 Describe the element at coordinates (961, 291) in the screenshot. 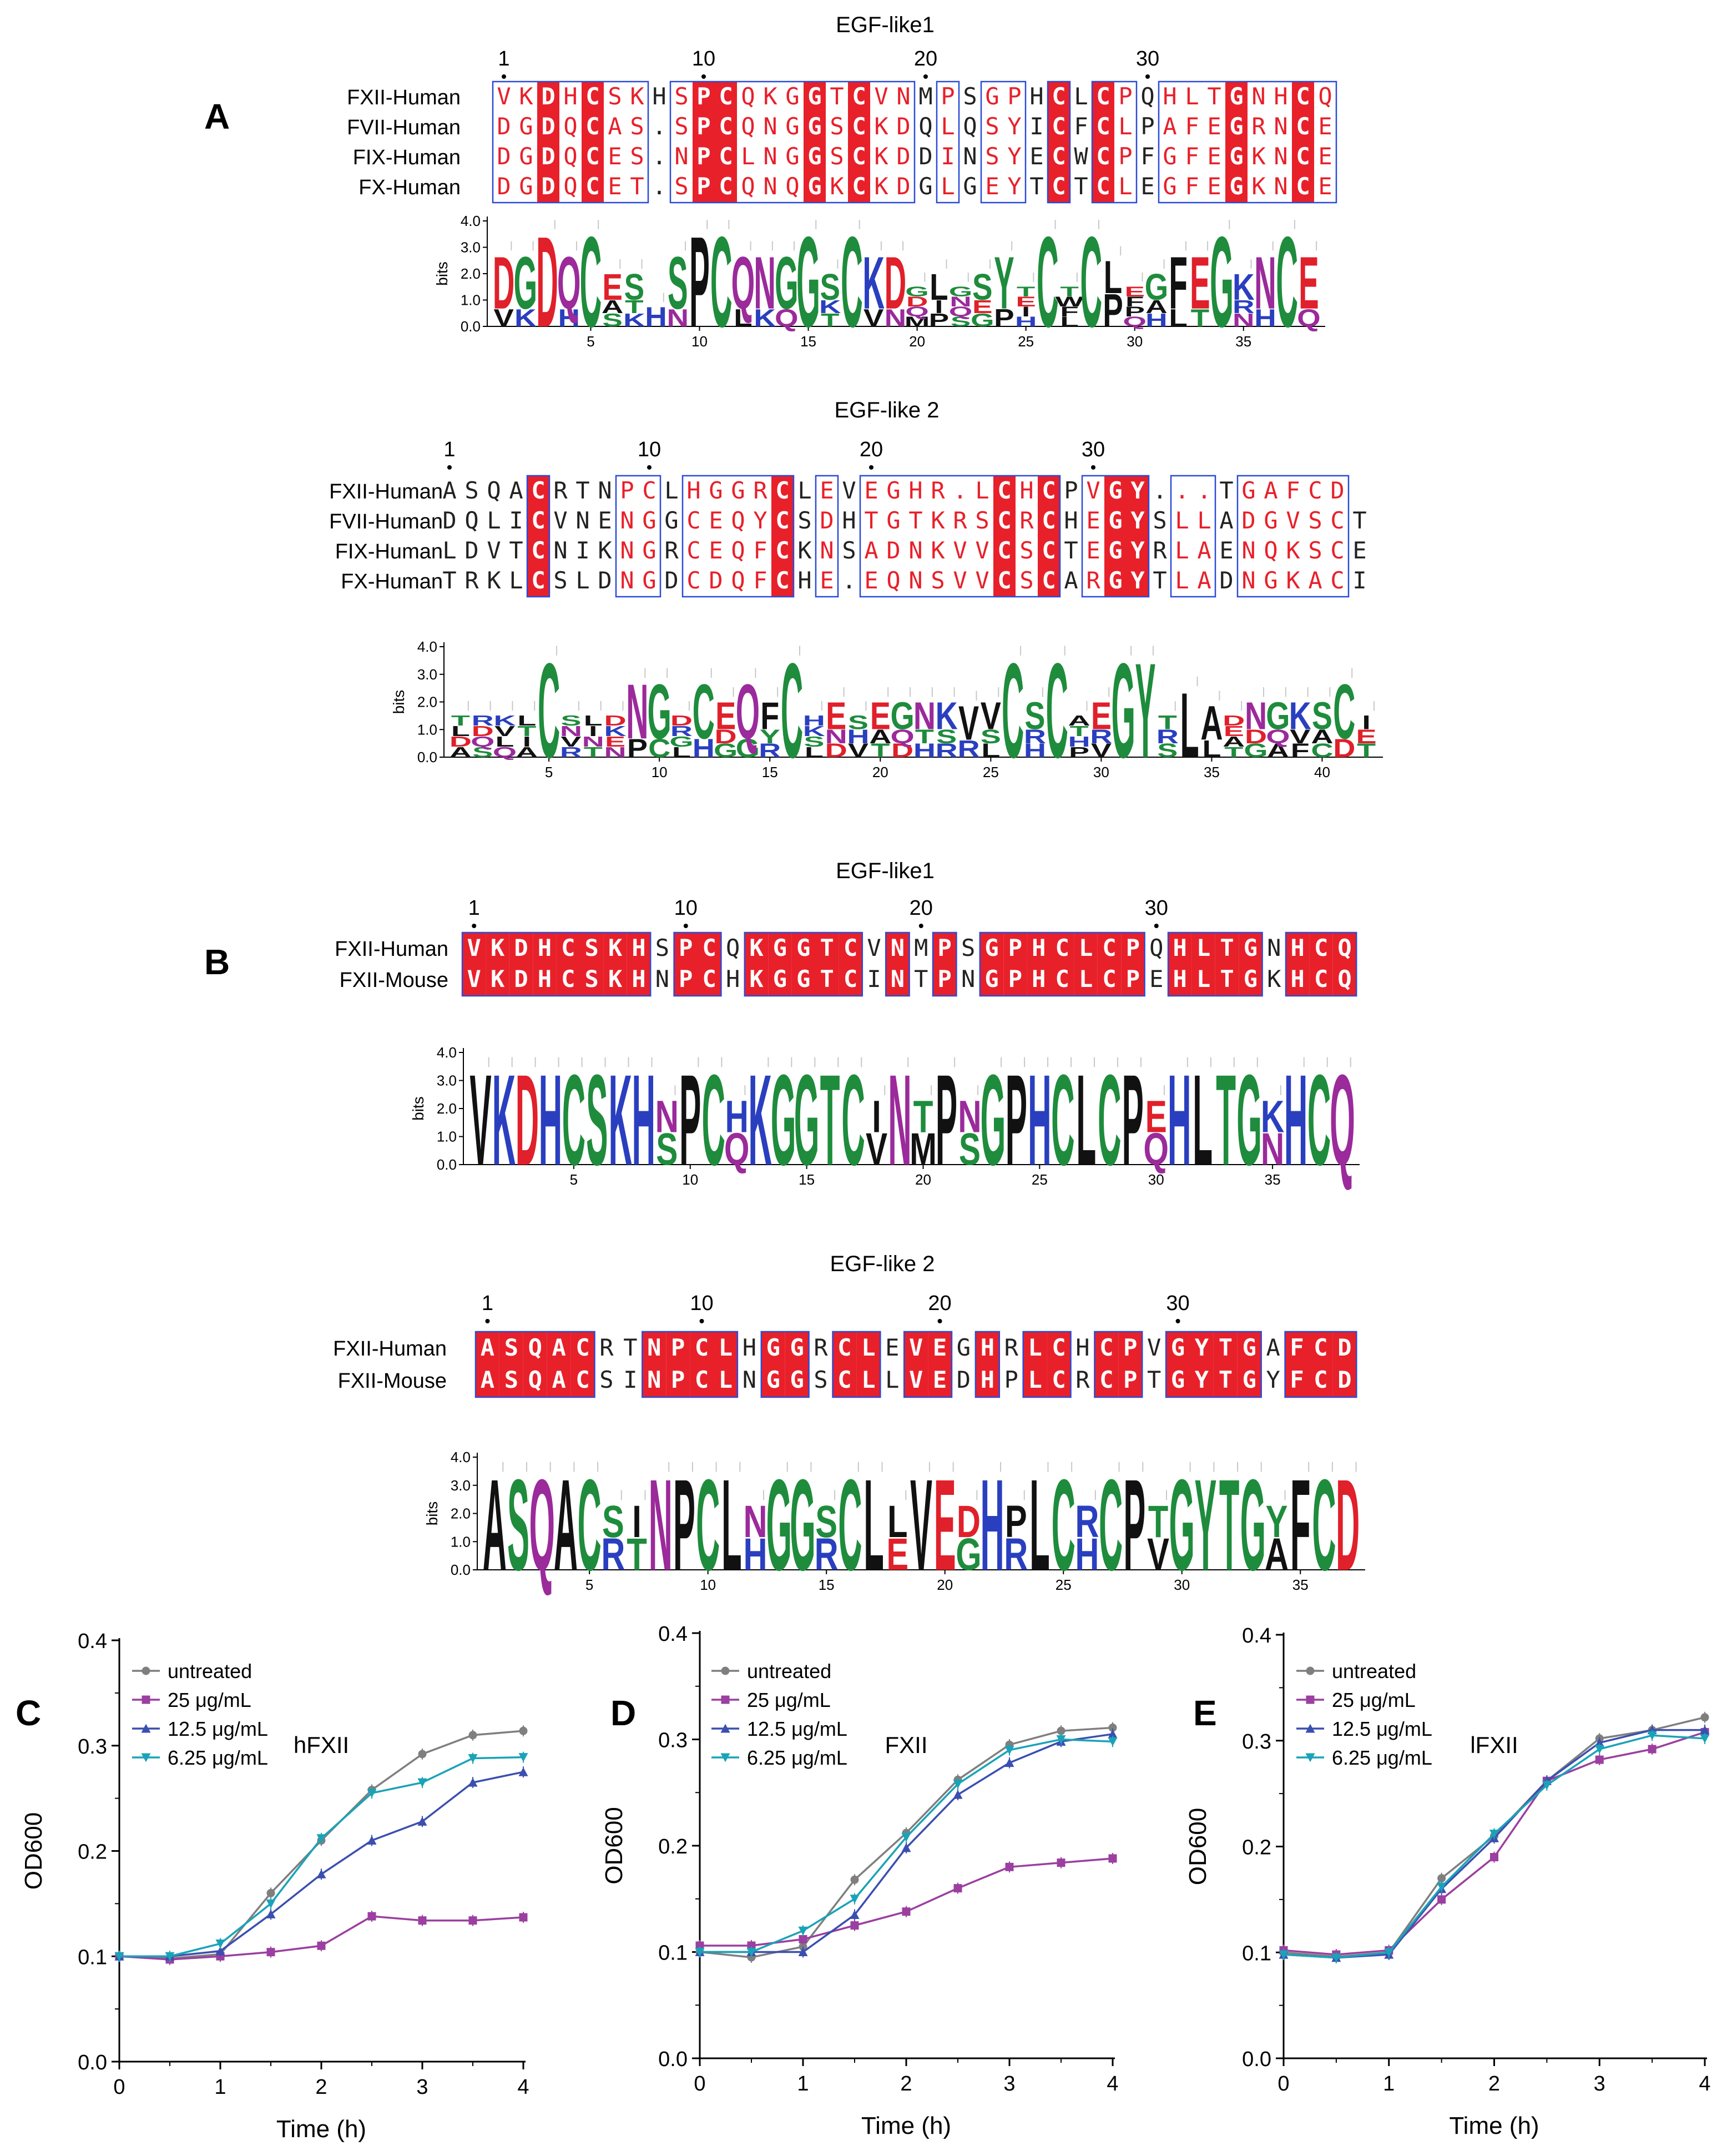

I see `logo-letter: G` at that location.